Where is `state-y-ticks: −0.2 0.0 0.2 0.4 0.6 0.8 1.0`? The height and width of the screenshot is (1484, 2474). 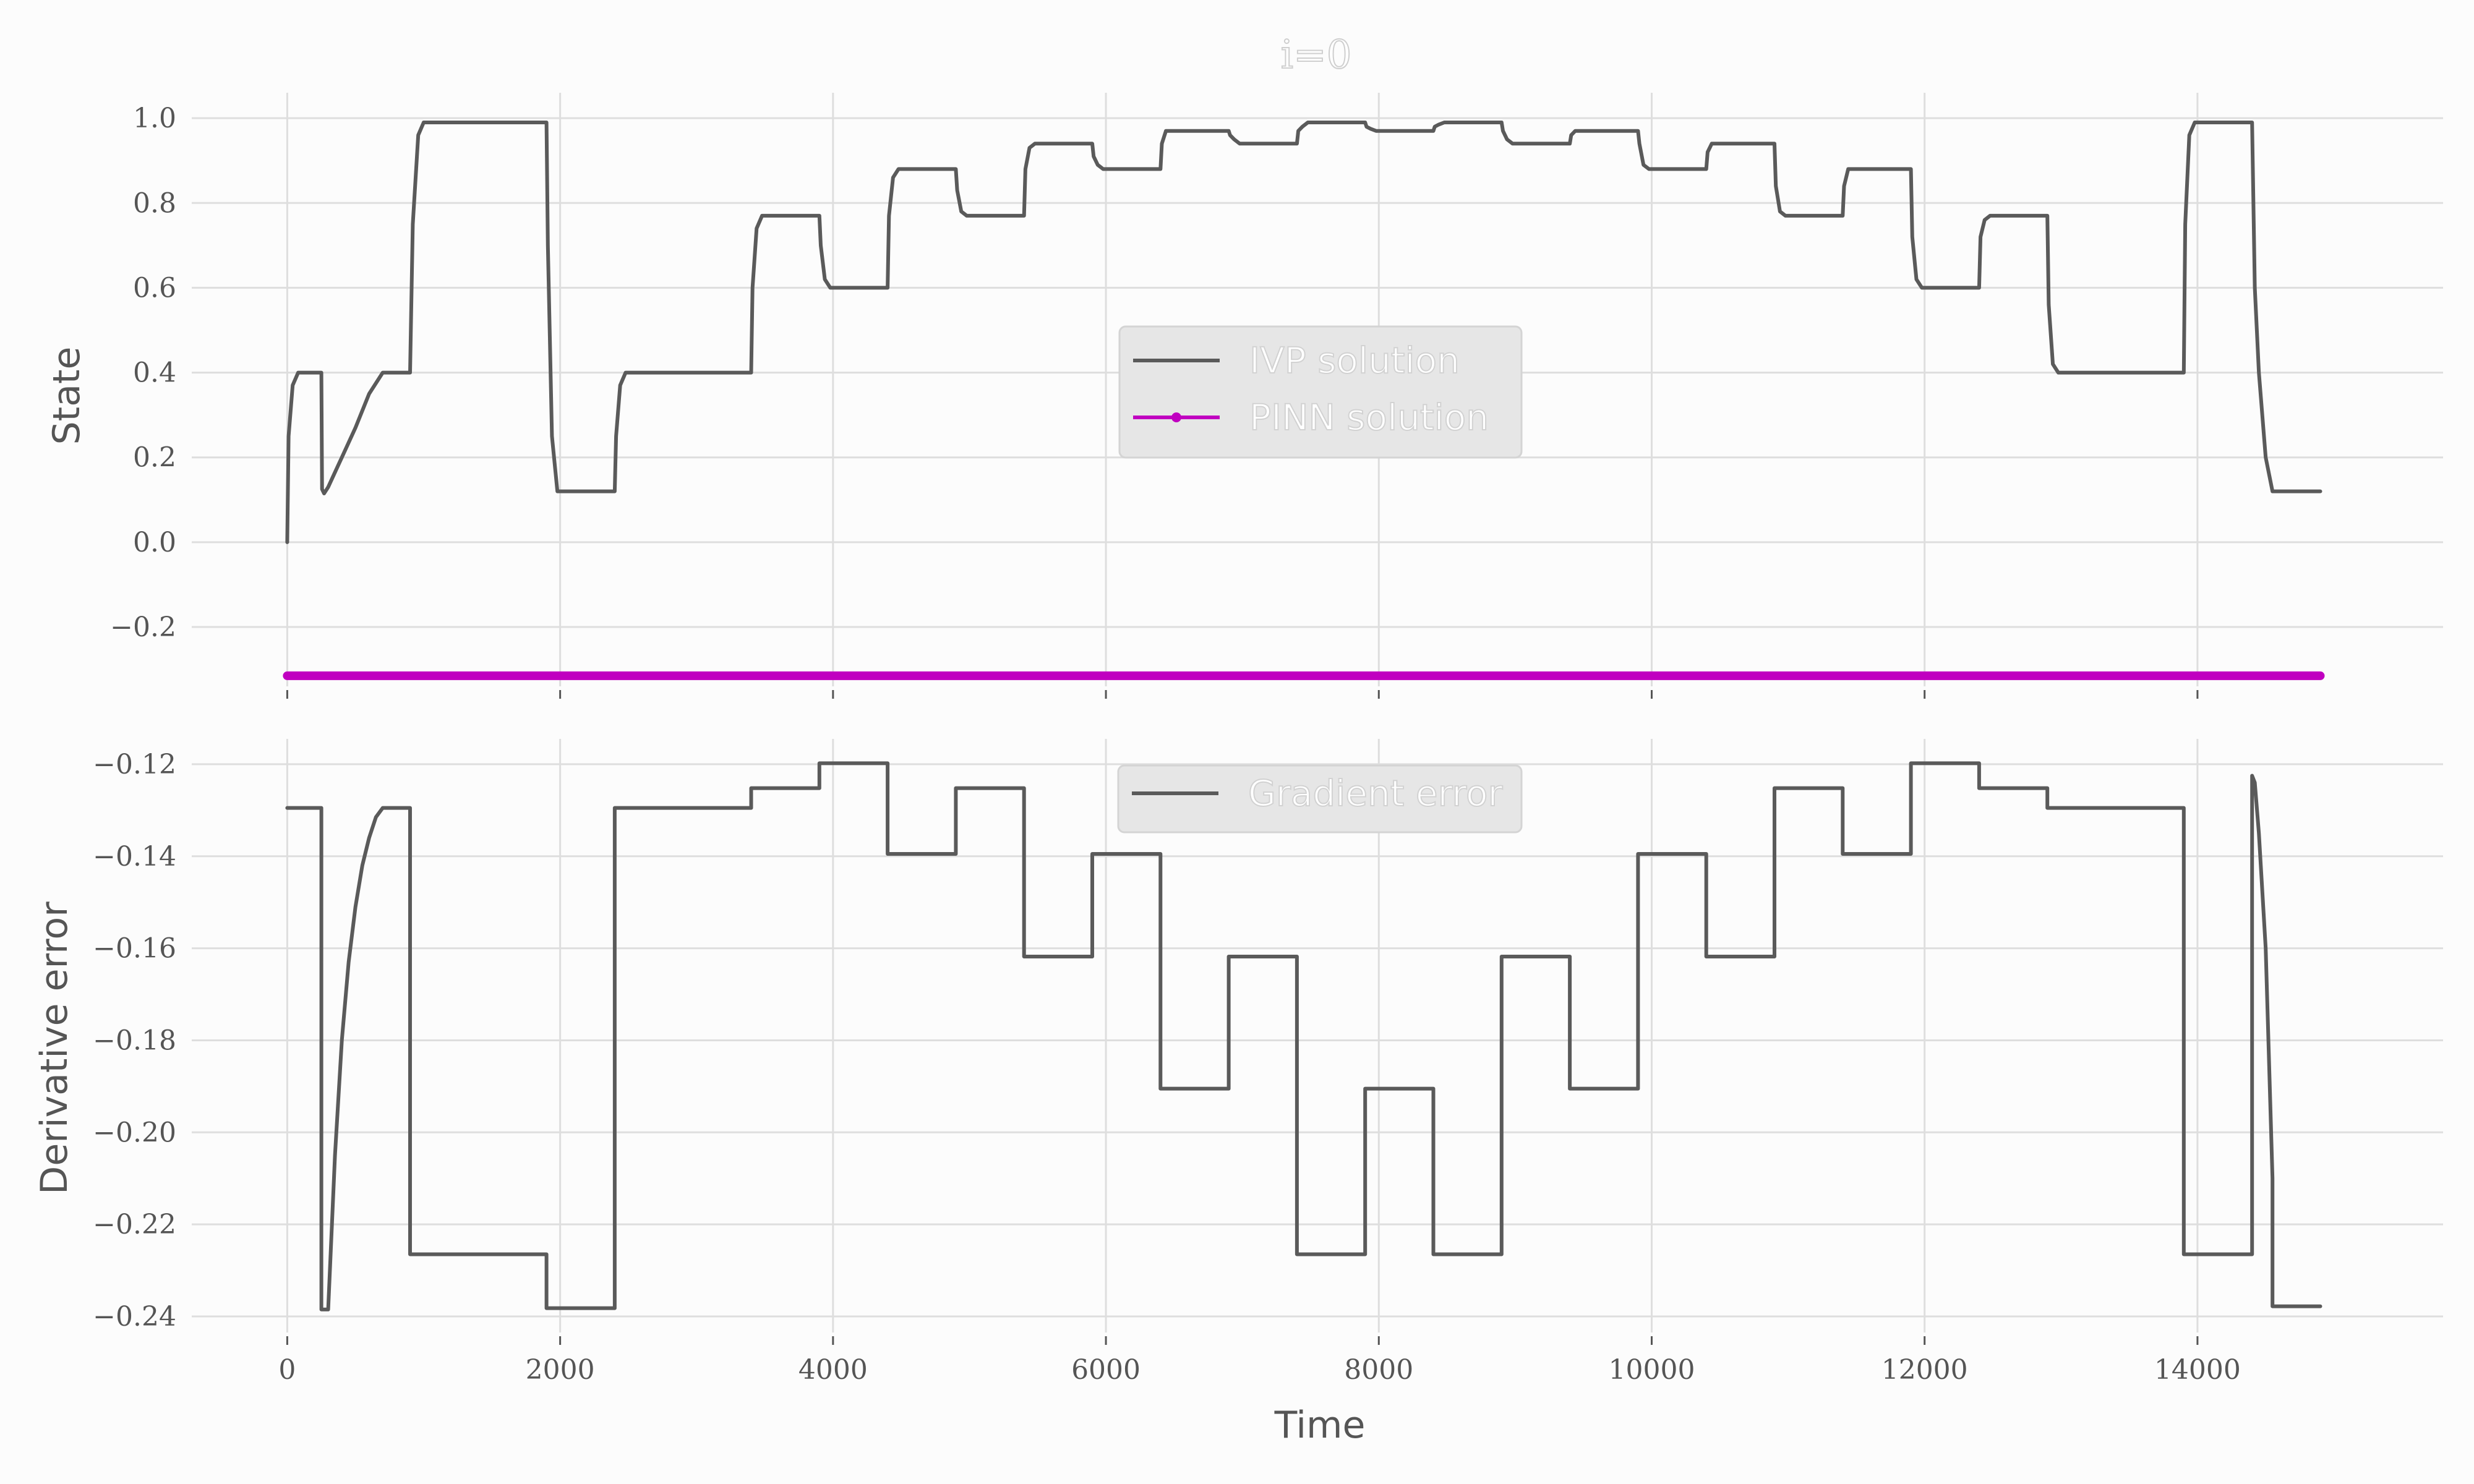 state-y-ticks: −0.2 0.0 0.2 0.4 0.6 0.8 1.0 is located at coordinates (143, 373).